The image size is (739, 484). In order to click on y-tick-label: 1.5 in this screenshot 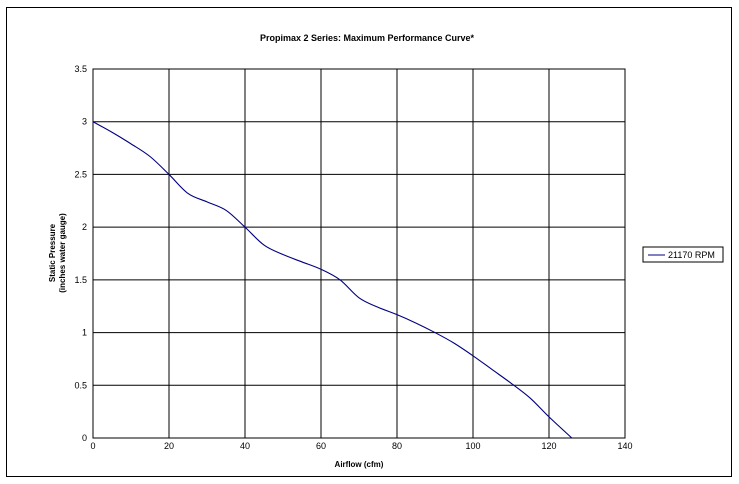, I will do `click(80, 280)`.